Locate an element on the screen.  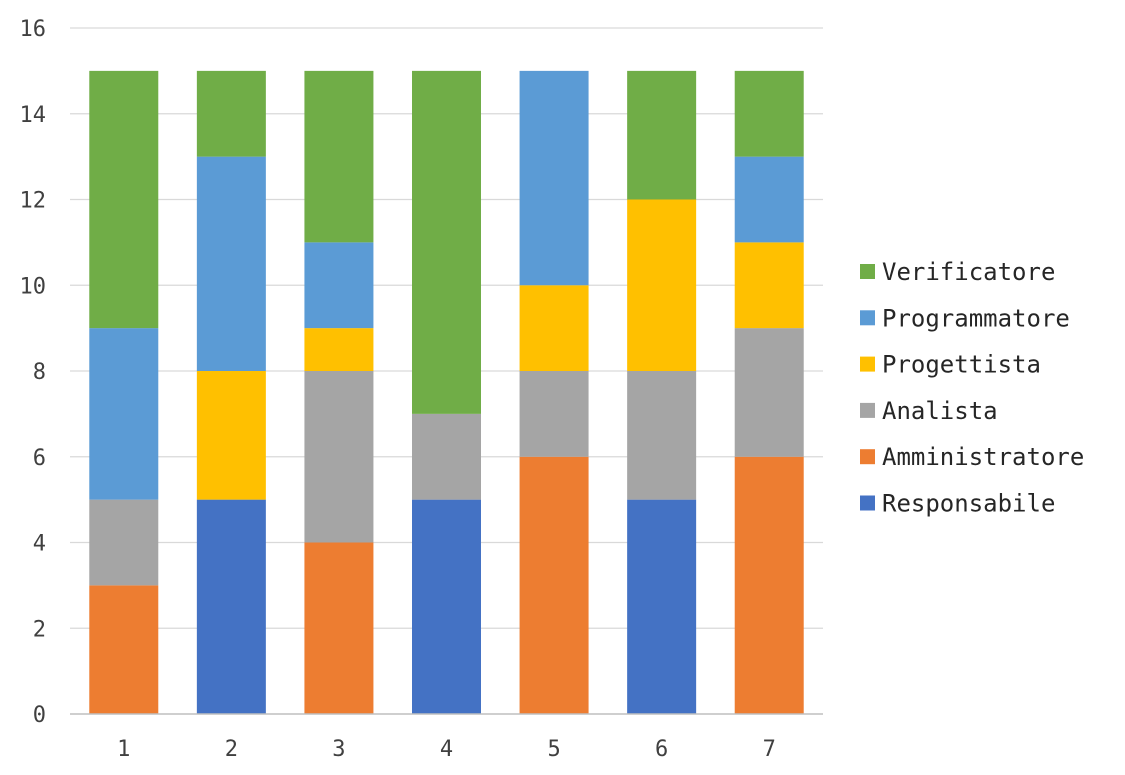
y-tick-label: 2 is located at coordinates (39, 629).